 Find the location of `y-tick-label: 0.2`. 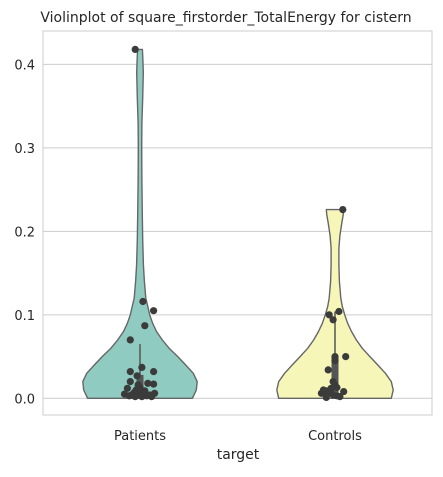

y-tick-label: 0.2 is located at coordinates (24, 232).